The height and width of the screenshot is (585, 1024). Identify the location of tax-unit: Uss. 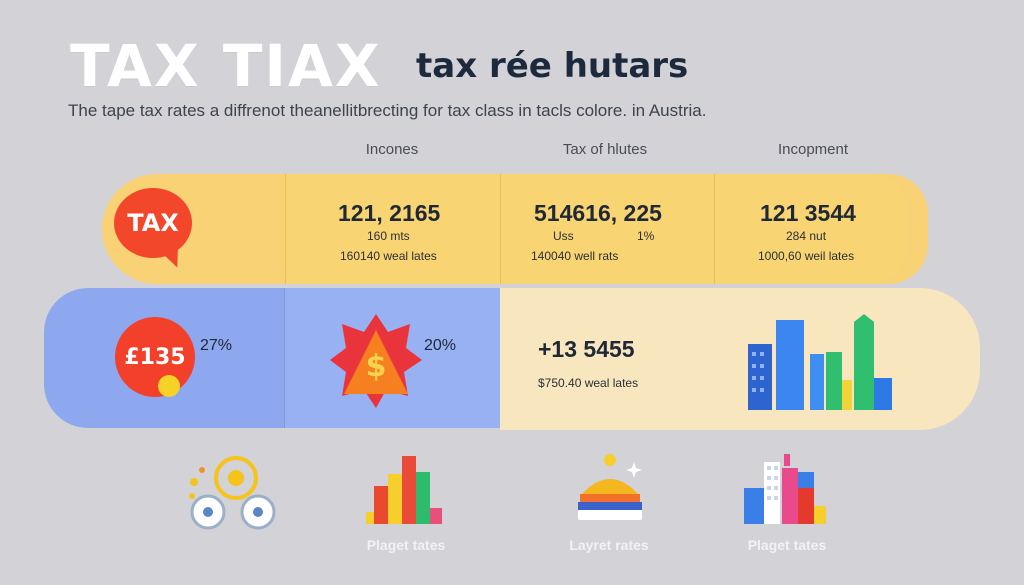
(563, 236).